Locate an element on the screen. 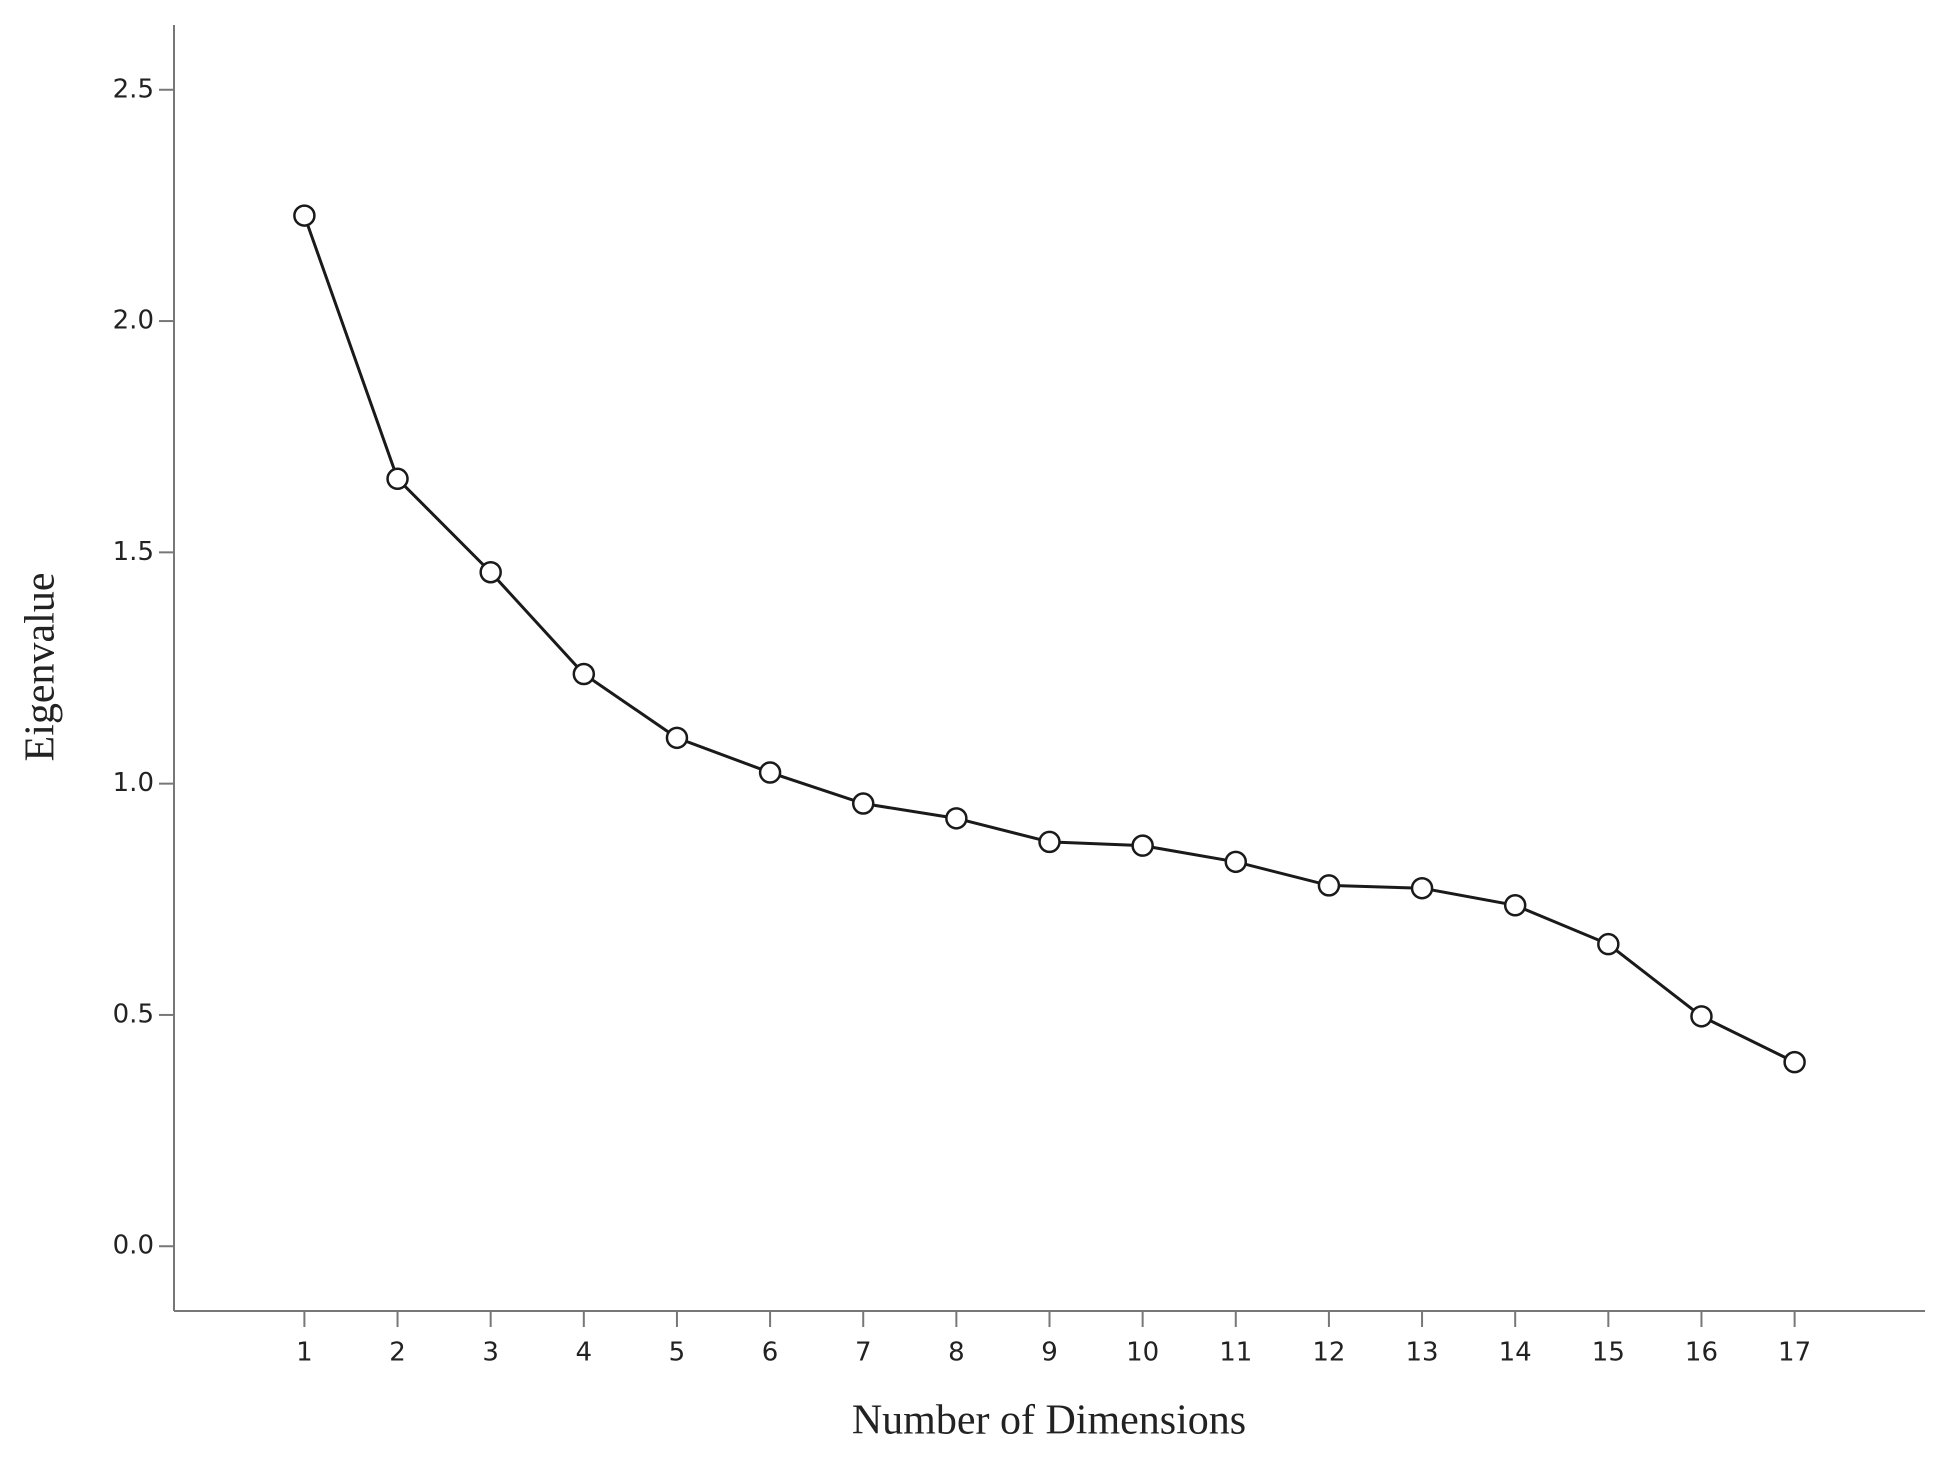 This screenshot has height=1461, width=1935. y-tick-label: 1.5 is located at coordinates (133, 552).